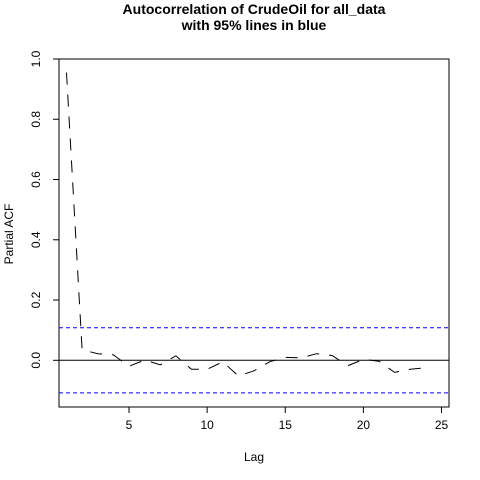 The image size is (480, 480). Describe the element at coordinates (254, 25) in the screenshot. I see `chart-subtitle: with 95% lines in blue` at that location.